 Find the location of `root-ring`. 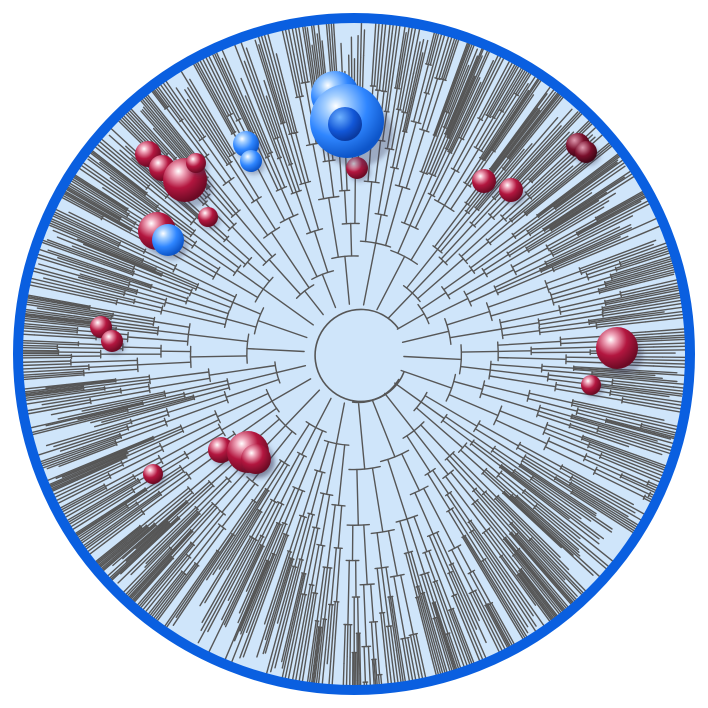

root-ring is located at coordinates (359, 356).